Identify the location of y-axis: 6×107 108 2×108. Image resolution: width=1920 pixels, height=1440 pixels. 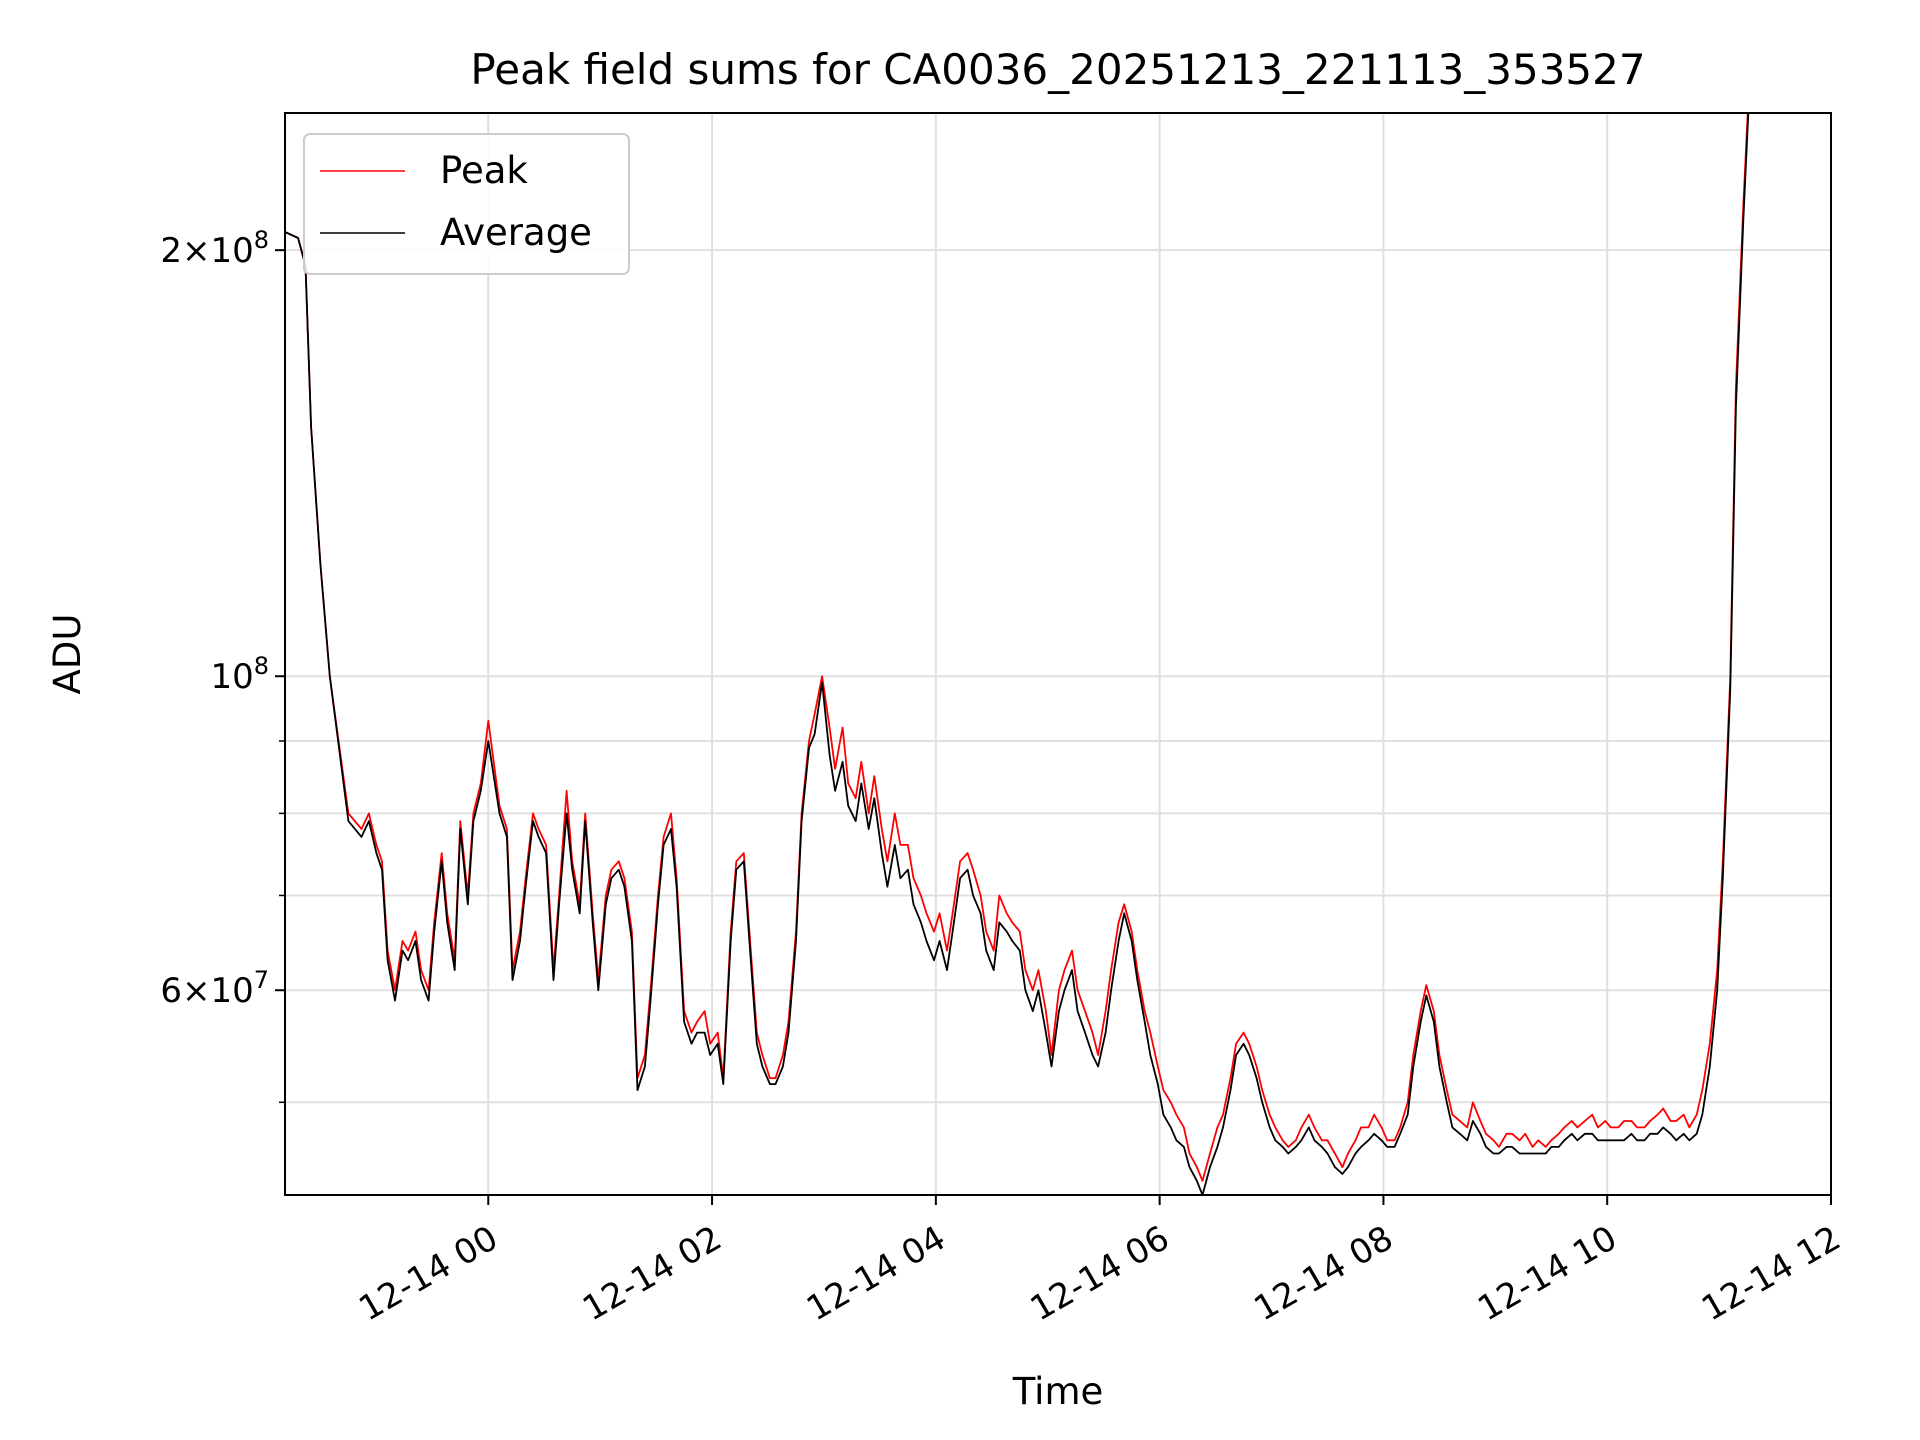
(222, 665).